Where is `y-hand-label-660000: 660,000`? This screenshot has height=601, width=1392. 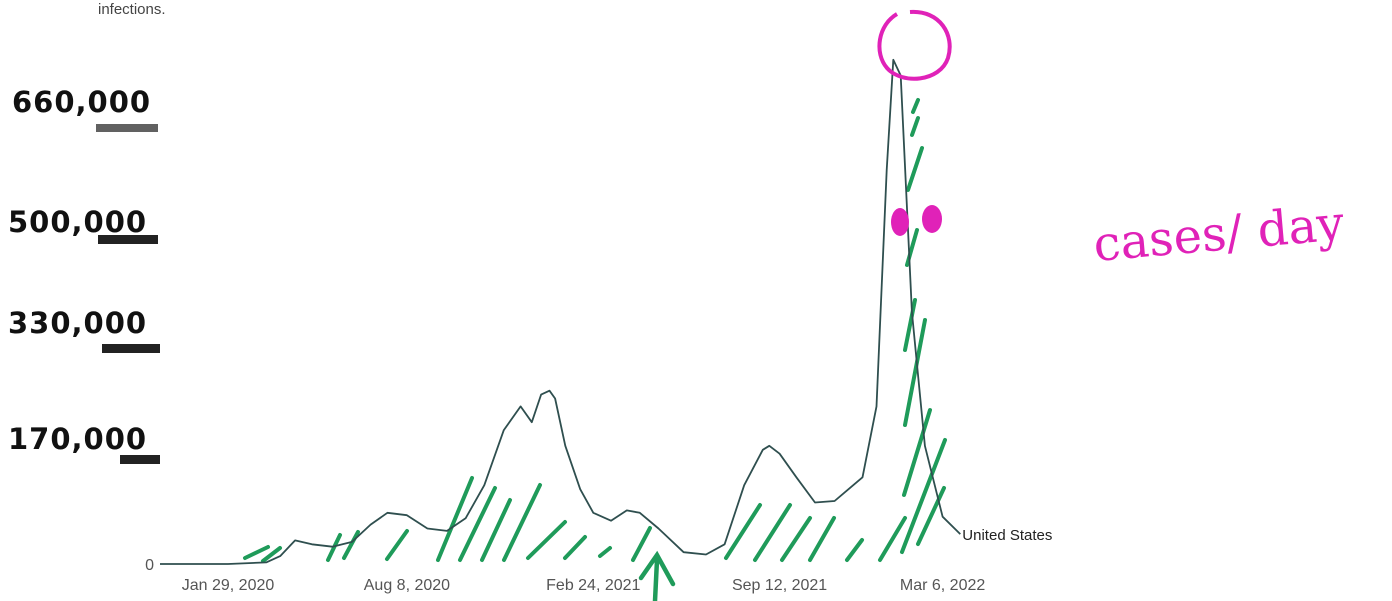 y-hand-label-660000: 660,000 is located at coordinates (81, 102).